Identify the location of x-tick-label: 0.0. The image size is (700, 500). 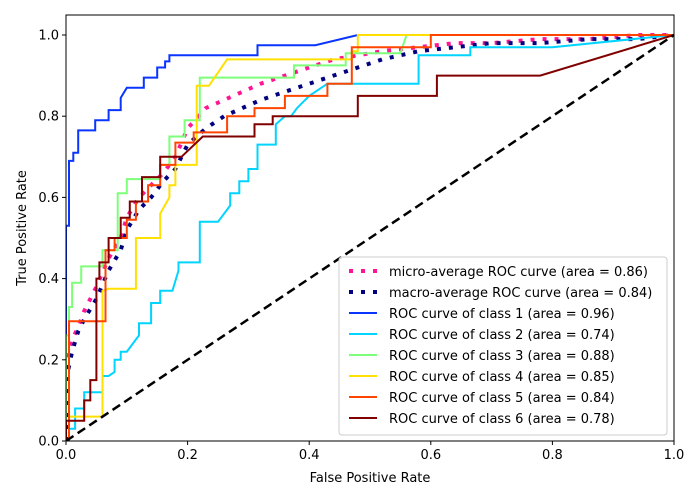
(66, 455).